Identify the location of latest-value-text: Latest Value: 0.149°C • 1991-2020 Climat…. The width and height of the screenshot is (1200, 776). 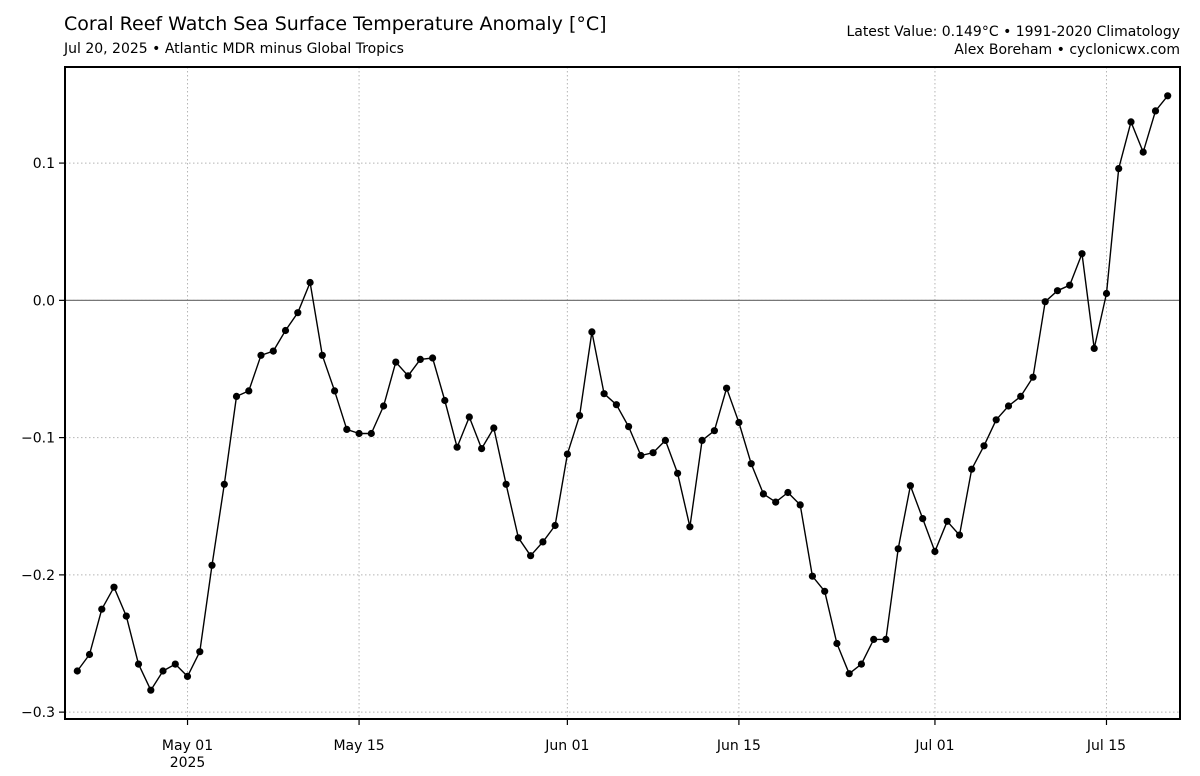
(1013, 32).